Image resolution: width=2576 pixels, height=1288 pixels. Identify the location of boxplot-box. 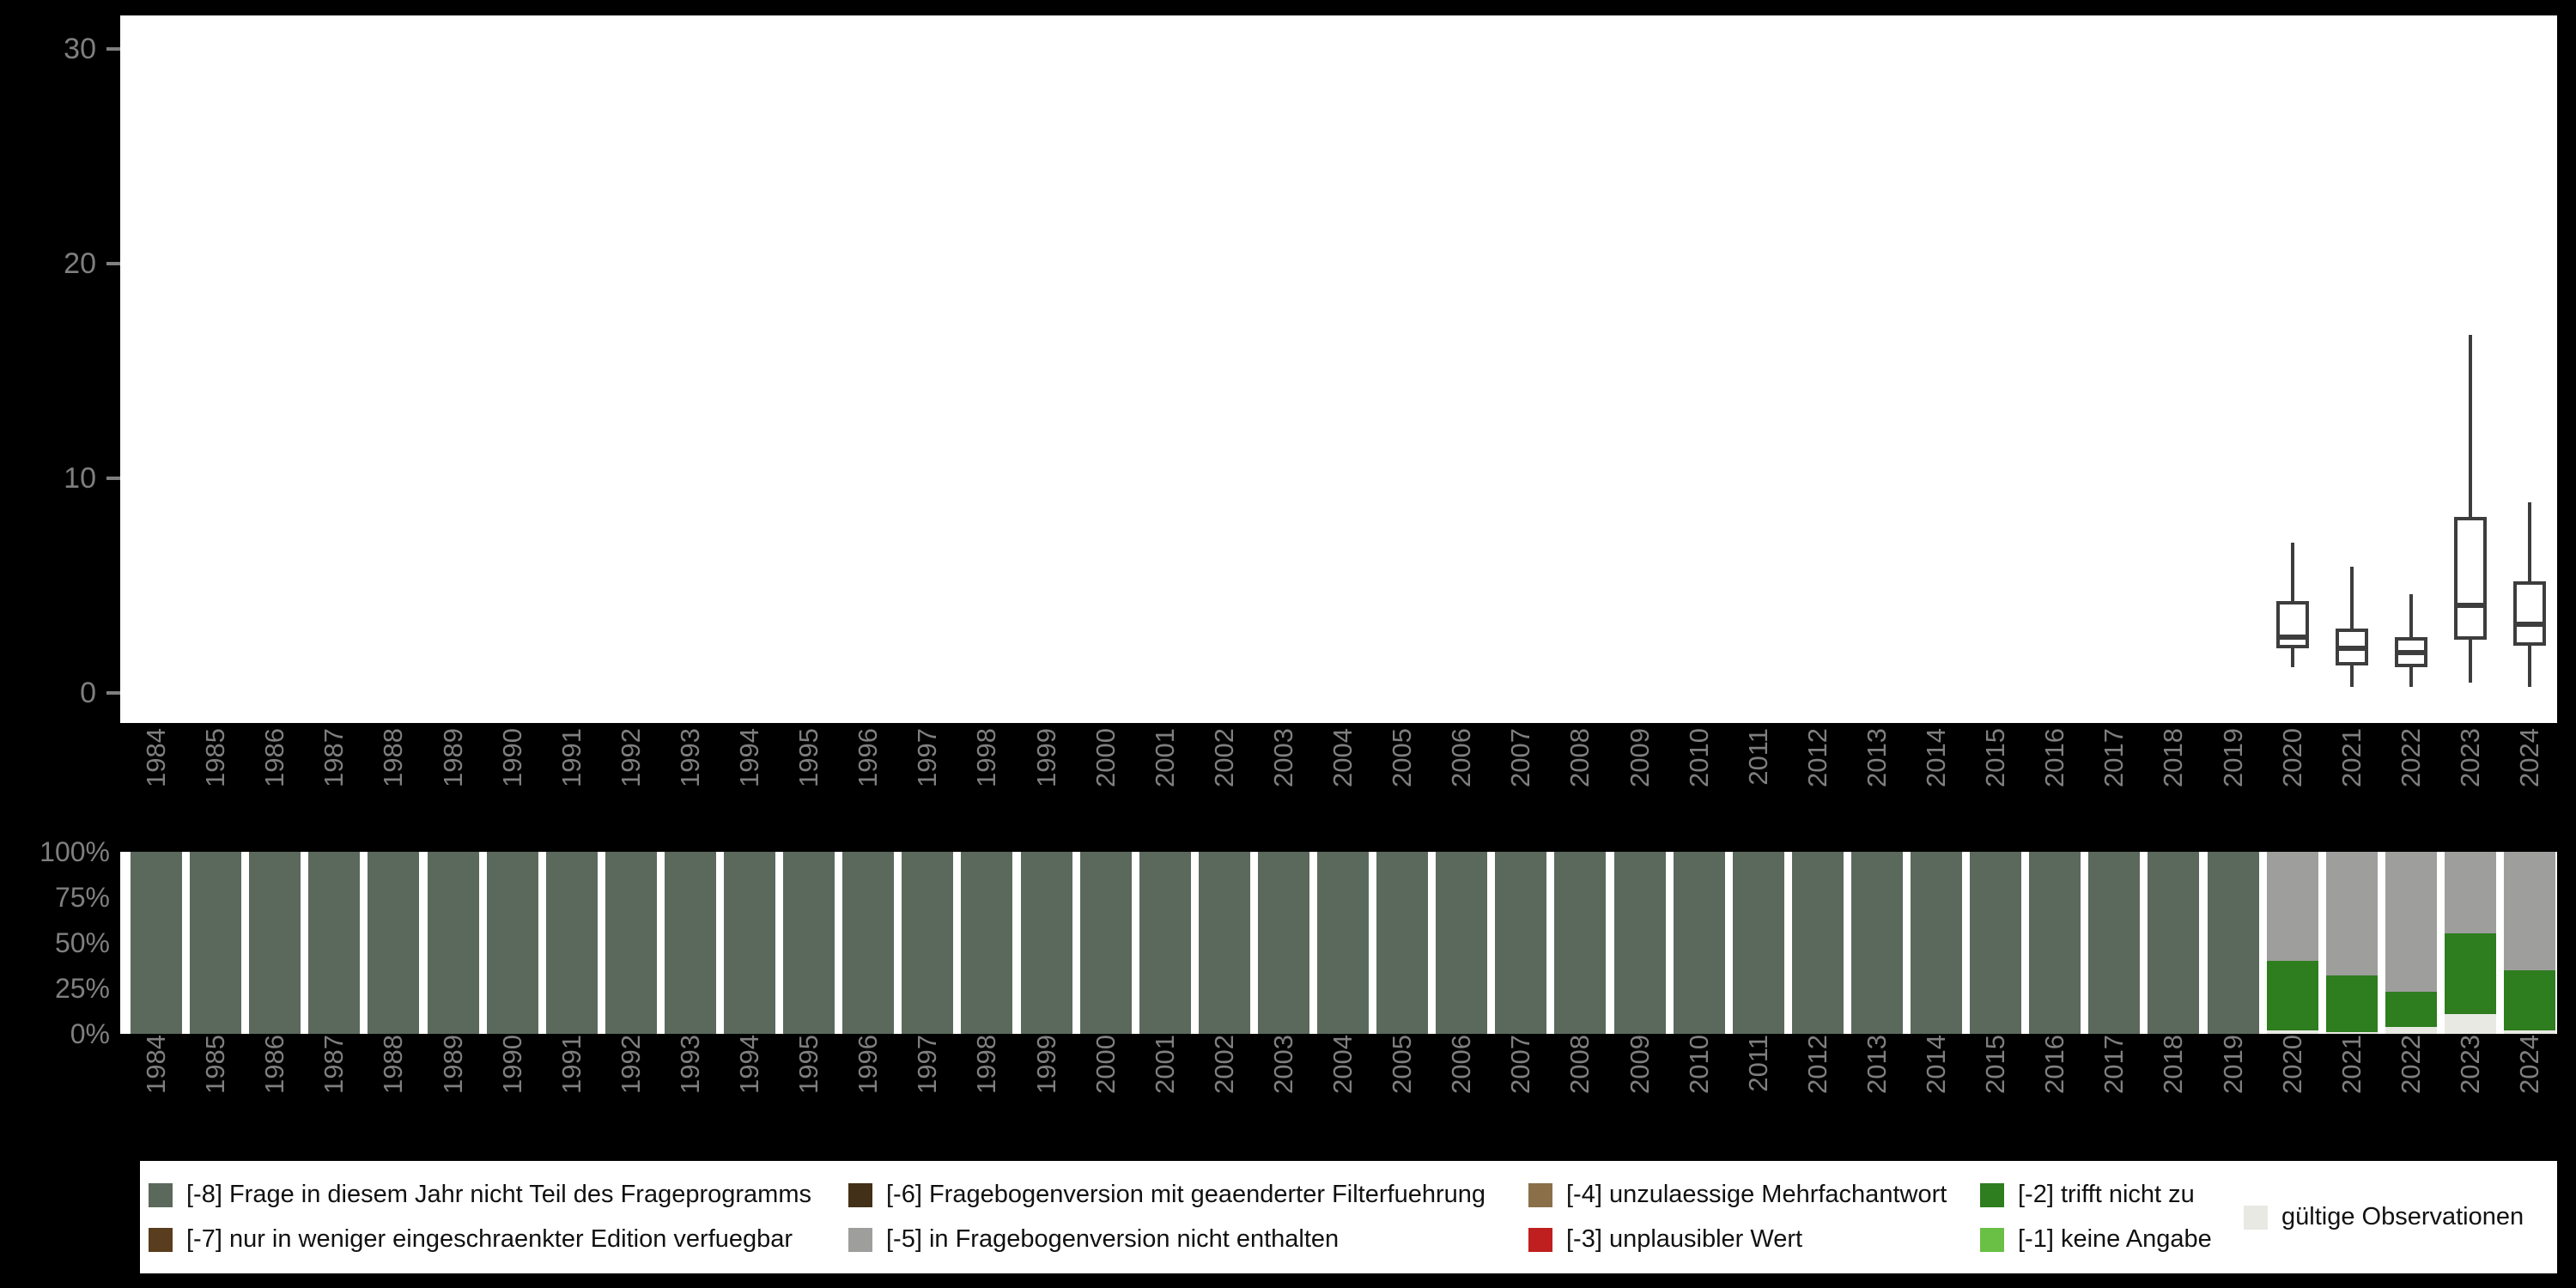
(2292, 624).